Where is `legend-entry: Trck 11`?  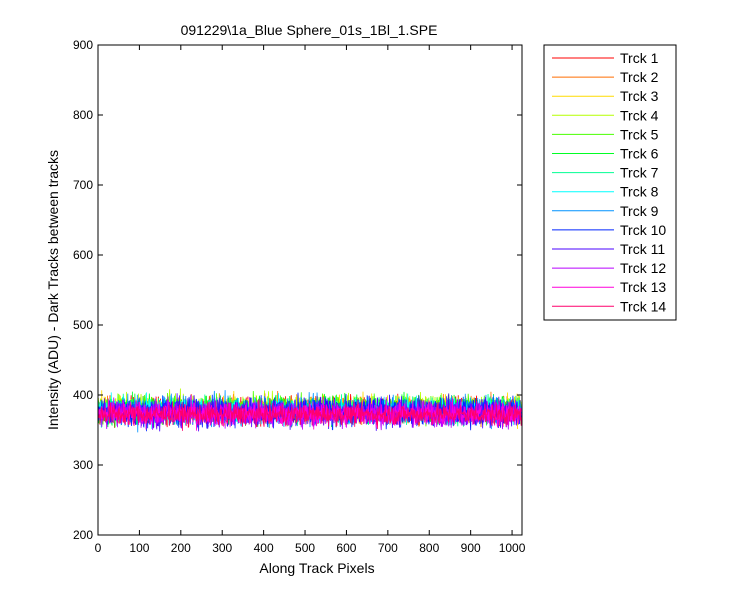
legend-entry: Trck 11 is located at coordinates (642, 249).